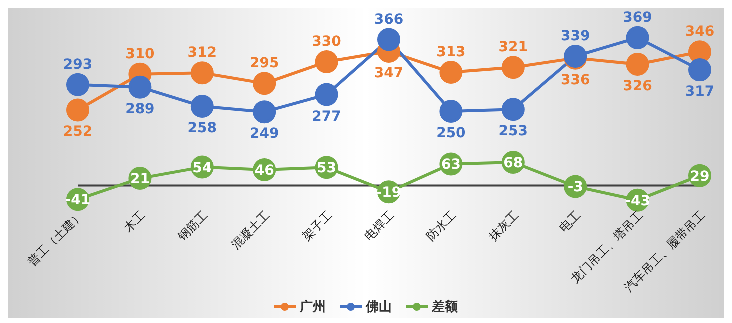 The height and width of the screenshot is (323, 732). Describe the element at coordinates (700, 32) in the screenshot. I see `data-label: 346` at that location.